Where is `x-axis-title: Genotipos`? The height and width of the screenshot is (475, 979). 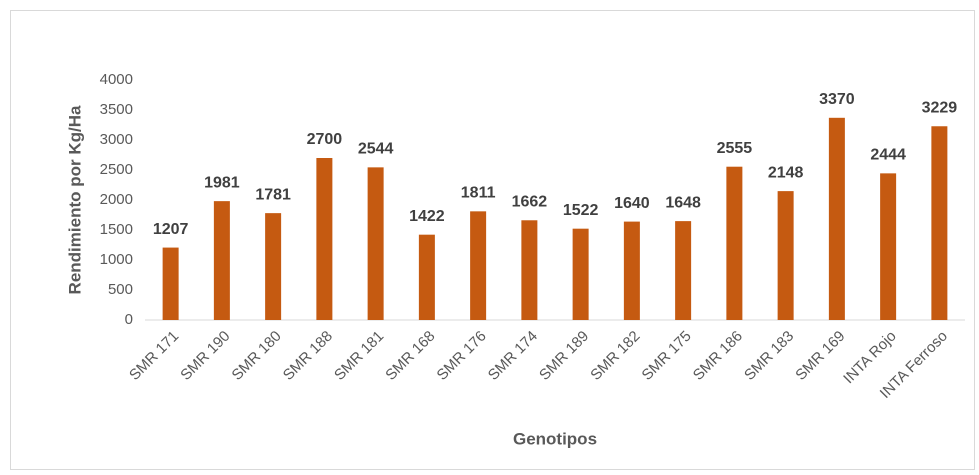
x-axis-title: Genotipos is located at coordinates (555, 438).